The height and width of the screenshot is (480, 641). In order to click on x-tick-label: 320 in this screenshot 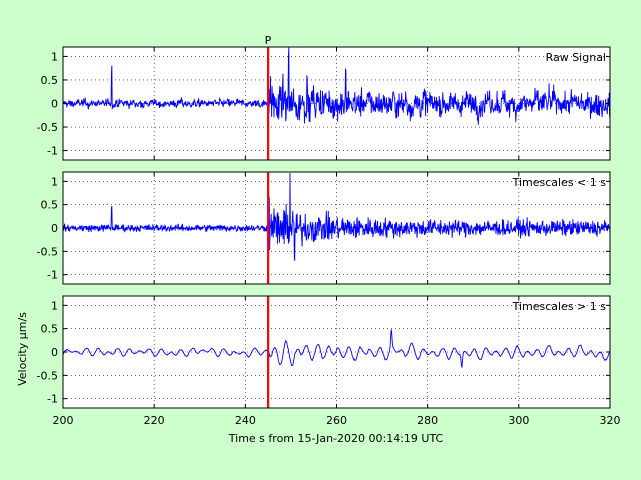, I will do `click(610, 420)`.